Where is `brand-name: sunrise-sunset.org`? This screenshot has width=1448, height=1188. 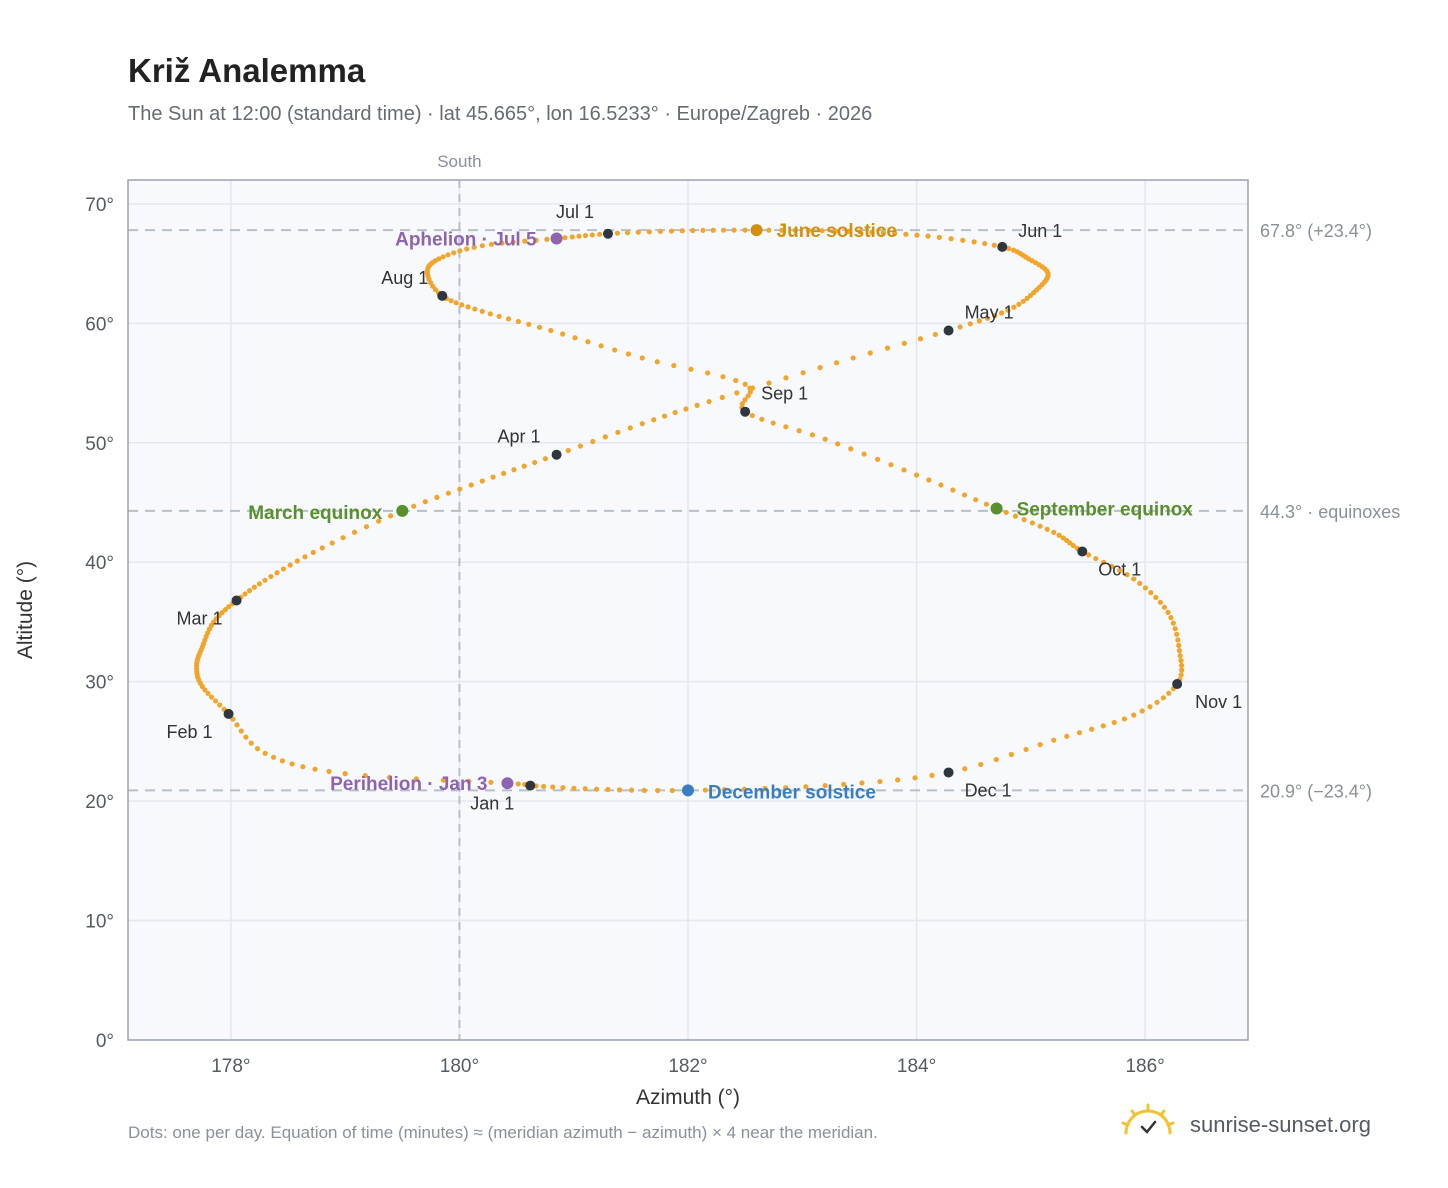 brand-name: sunrise-sunset.org is located at coordinates (1280, 1124).